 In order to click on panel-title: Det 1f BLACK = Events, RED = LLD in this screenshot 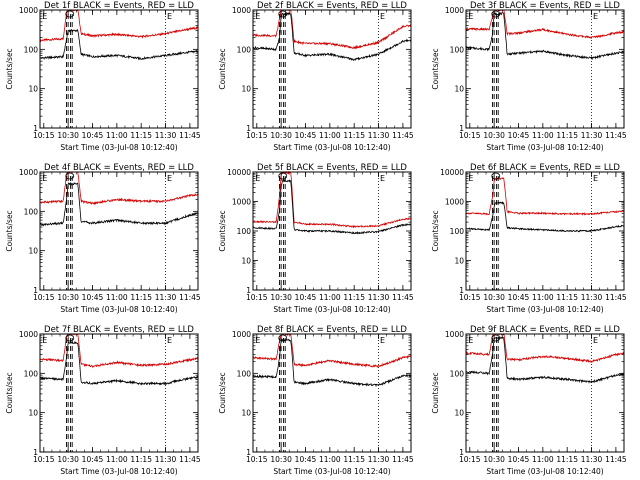, I will do `click(119, 6)`.